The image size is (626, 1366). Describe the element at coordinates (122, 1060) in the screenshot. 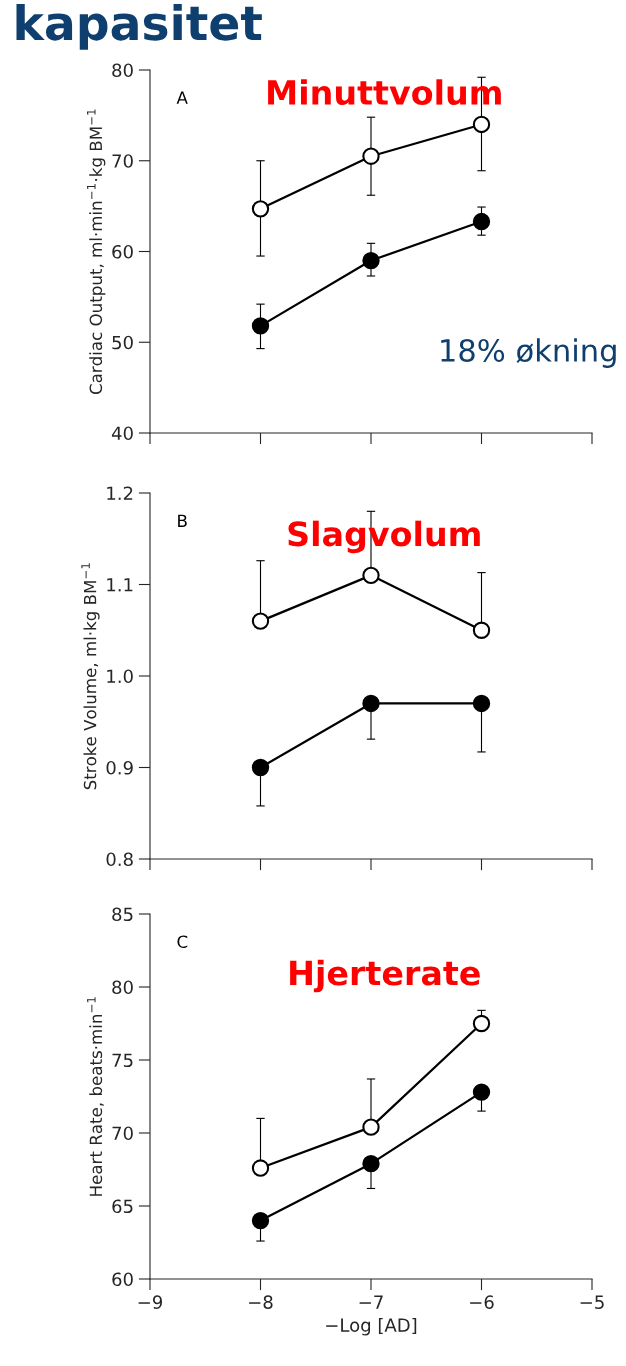

I see `y-tick-label: 75` at that location.